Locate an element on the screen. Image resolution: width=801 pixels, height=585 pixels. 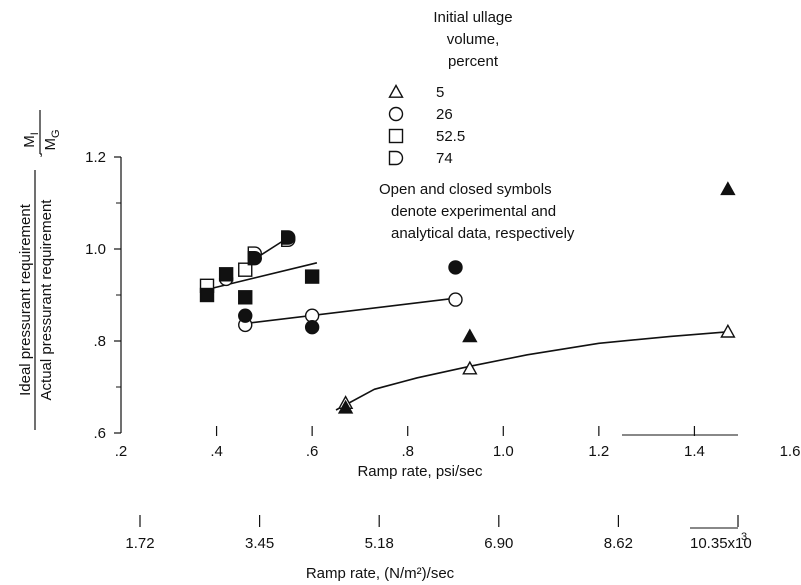
legend-note-line: denote experimental and is located at coordinates (473, 211).